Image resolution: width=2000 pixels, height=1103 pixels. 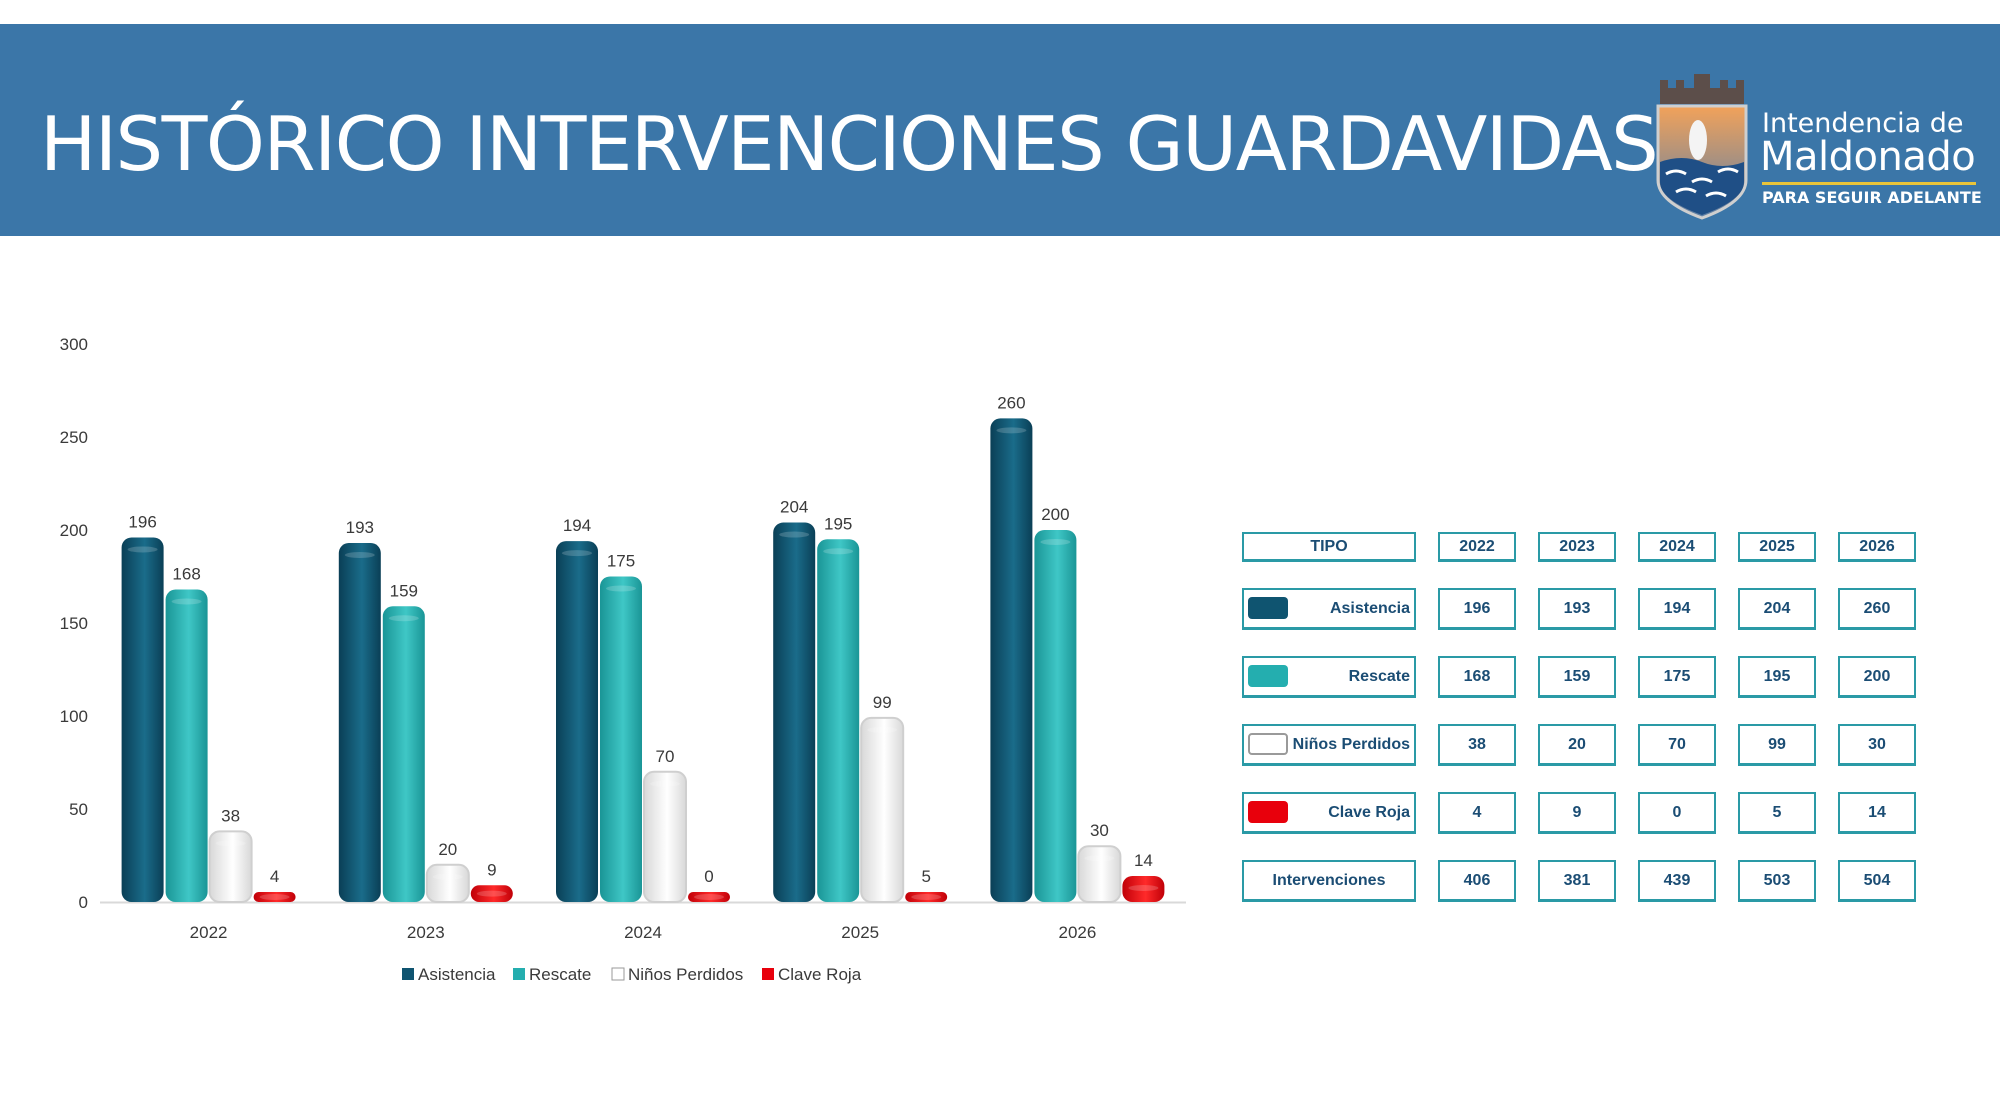 What do you see at coordinates (1777, 677) in the screenshot?
I see `table-cell: 195` at bounding box center [1777, 677].